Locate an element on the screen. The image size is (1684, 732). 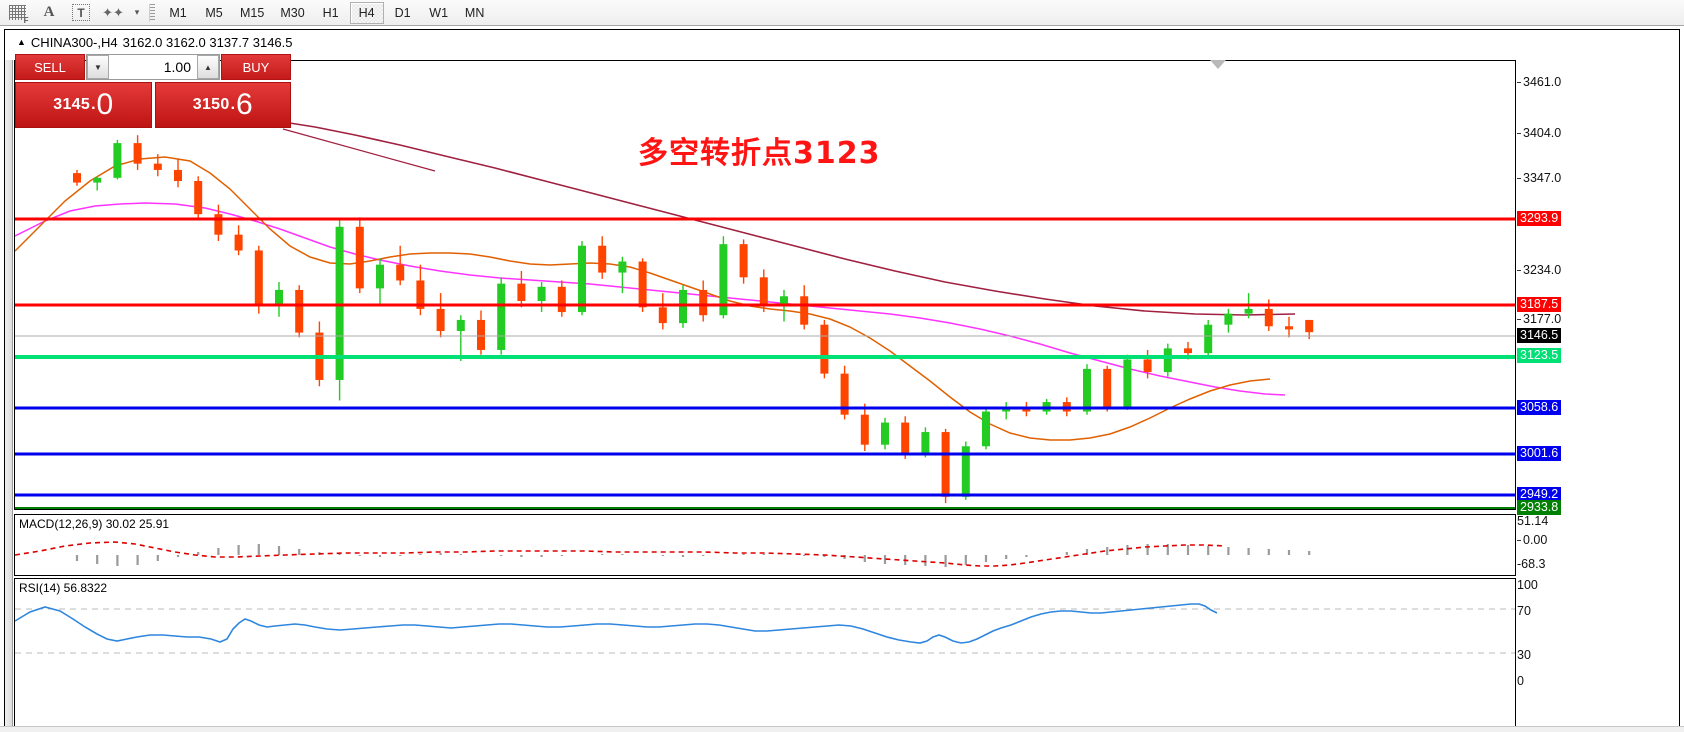
trend-line-segment is located at coordinates (359, 150).